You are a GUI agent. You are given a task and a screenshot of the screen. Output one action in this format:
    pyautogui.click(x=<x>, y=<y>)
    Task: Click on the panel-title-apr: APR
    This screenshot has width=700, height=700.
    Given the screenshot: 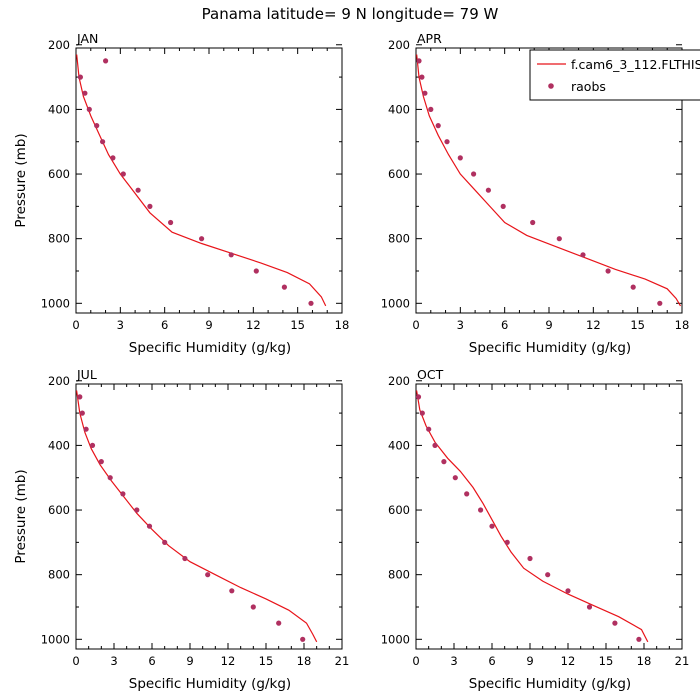 What is the action you would take?
    pyautogui.click(x=429, y=38)
    